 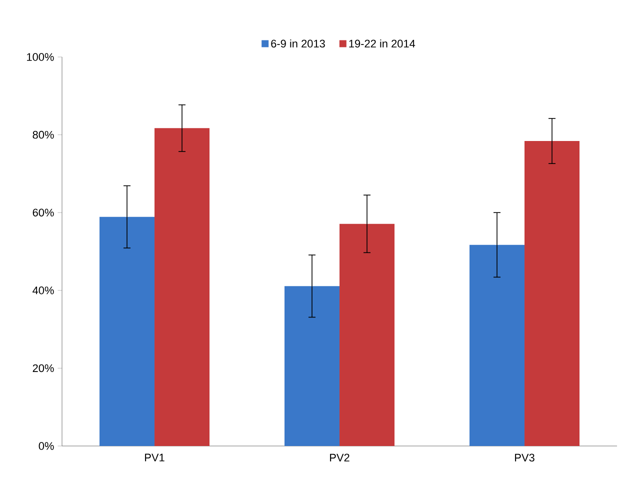 I want to click on legend-label: 19-22 in 2014, so click(x=382, y=43).